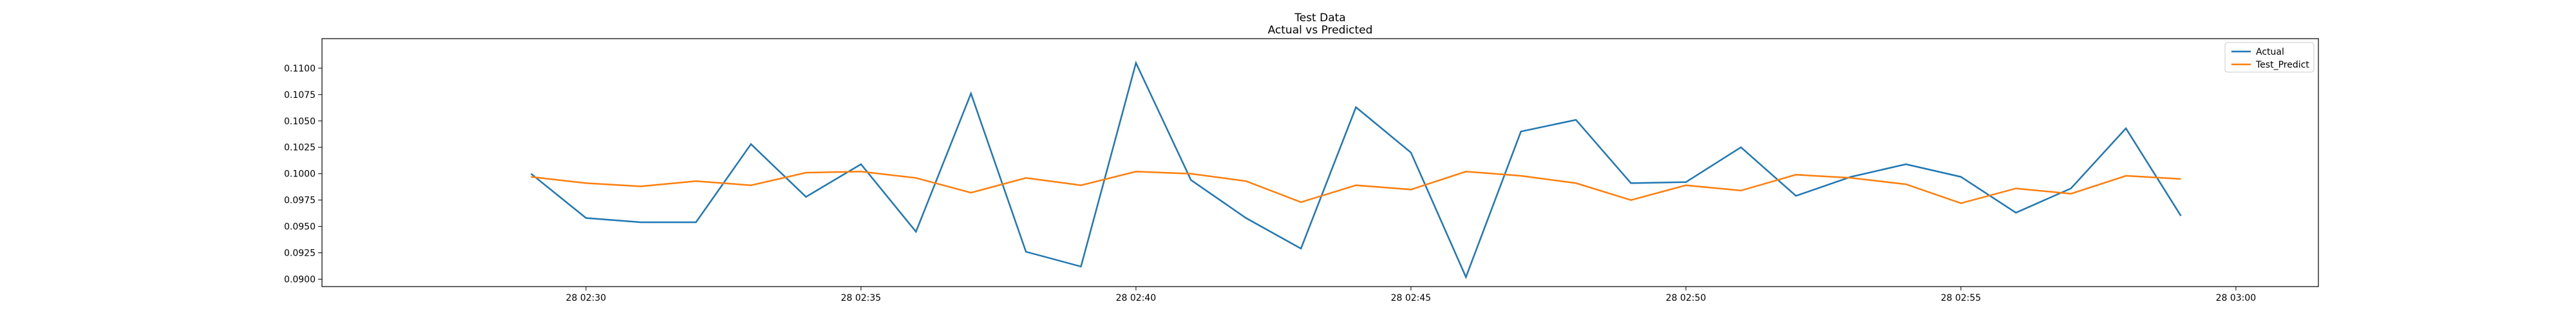 The height and width of the screenshot is (322, 2576). I want to click on y-tick-label: 0.0925, so click(300, 254).